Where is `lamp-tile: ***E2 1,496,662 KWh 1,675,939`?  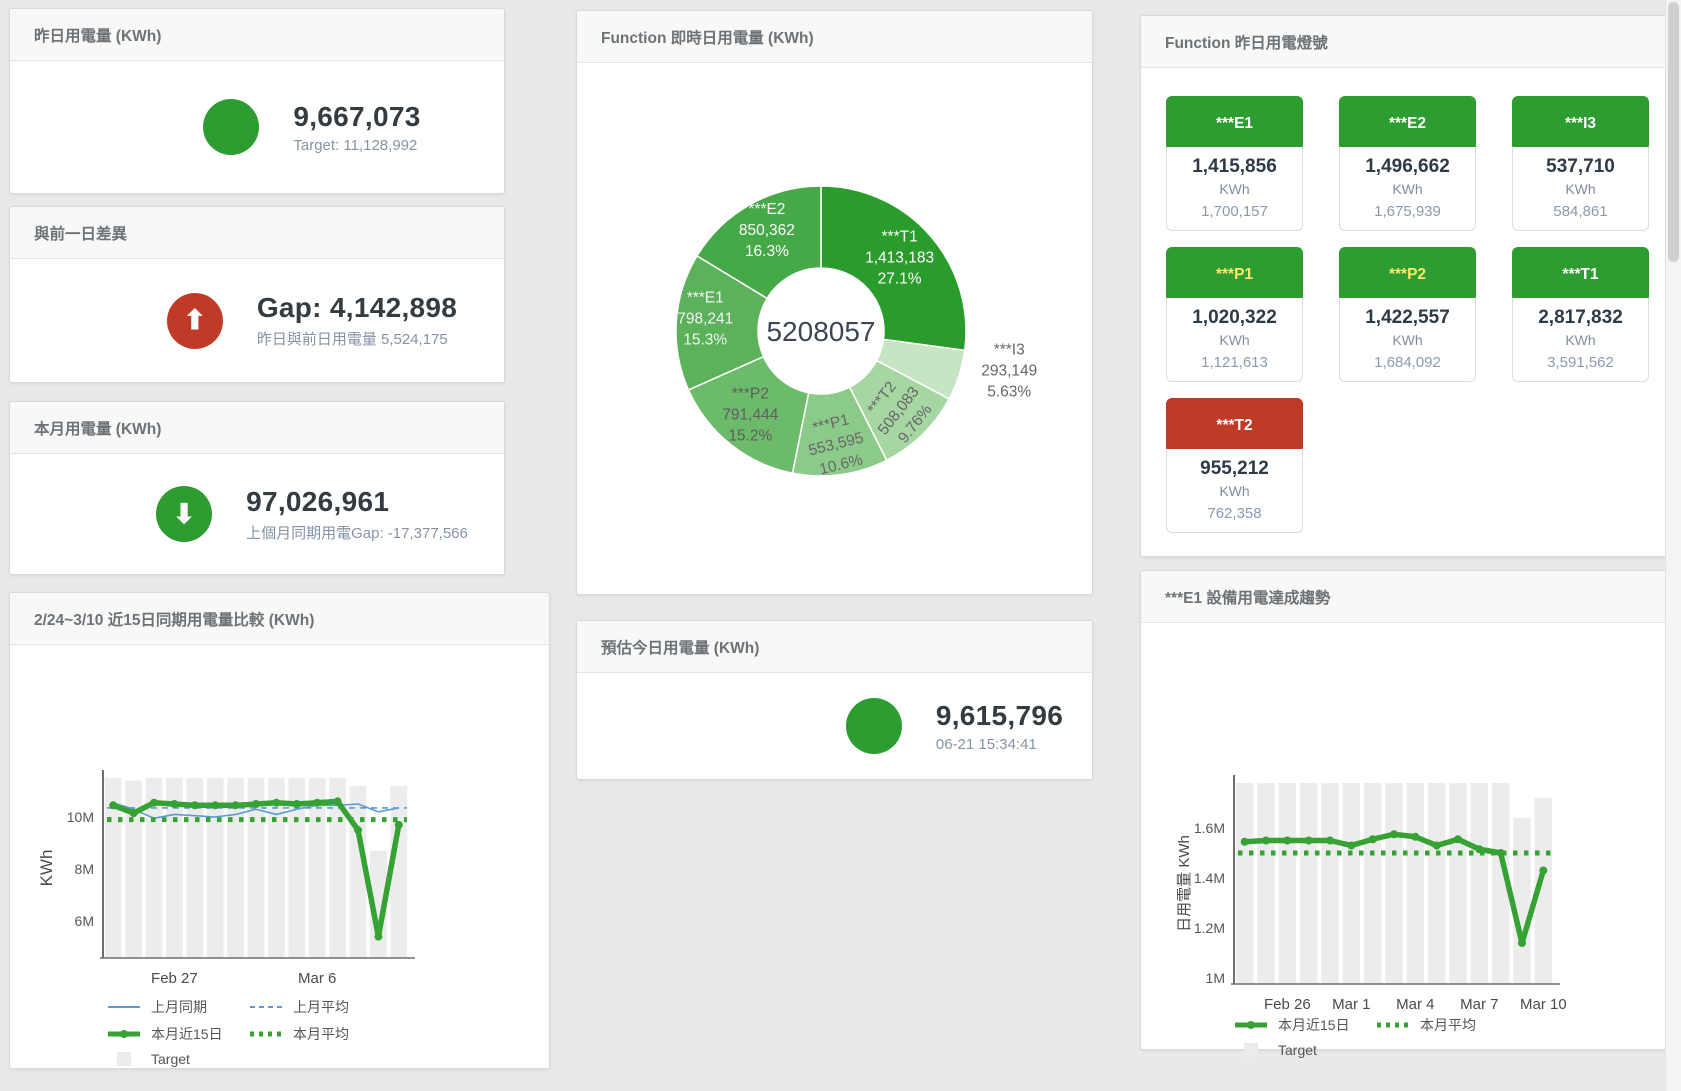 lamp-tile: ***E2 1,496,662 KWh 1,675,939 is located at coordinates (1407, 163).